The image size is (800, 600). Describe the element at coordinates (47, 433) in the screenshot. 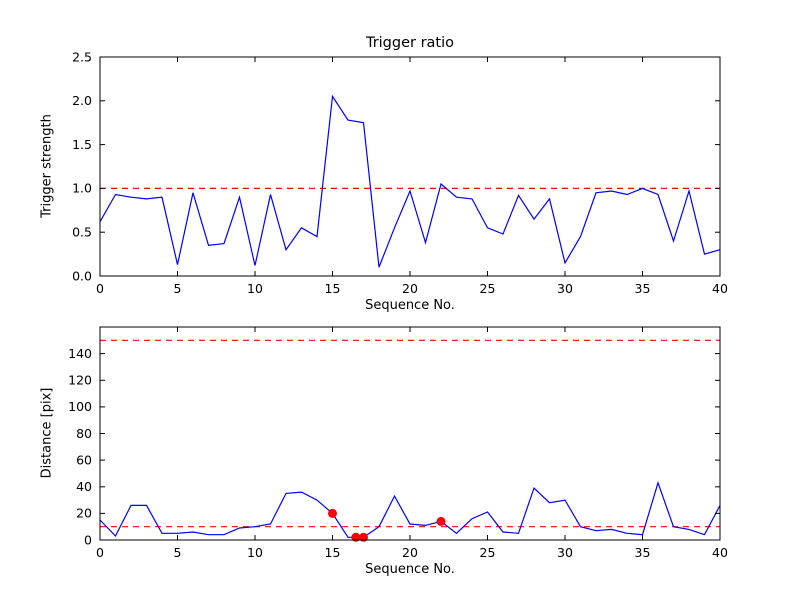

I see `bottom-y-axis-label: Distance [pix]` at that location.